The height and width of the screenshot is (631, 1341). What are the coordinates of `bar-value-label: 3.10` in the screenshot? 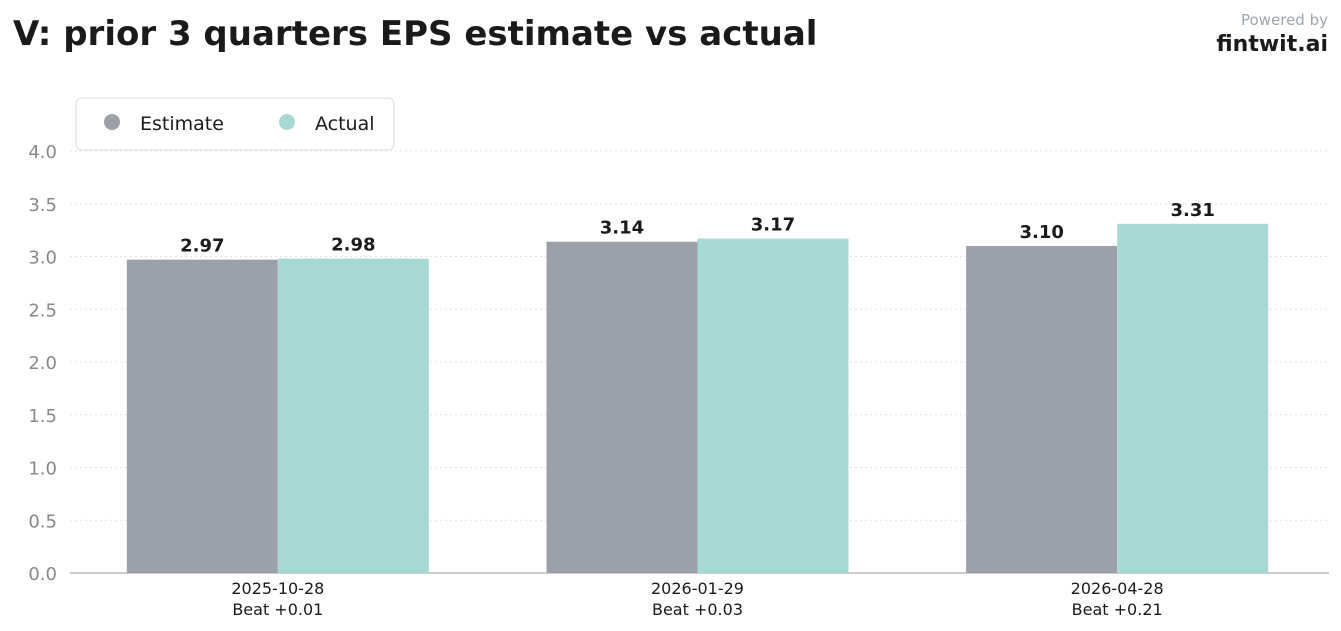 It's located at (1041, 232).